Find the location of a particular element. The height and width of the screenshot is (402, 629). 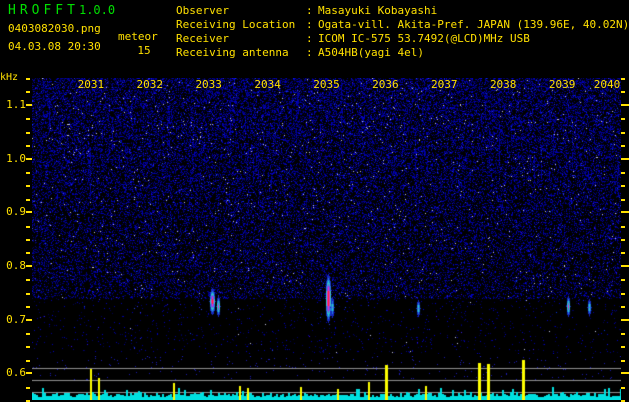

x-tick-label: 2035 is located at coordinates (326, 84).